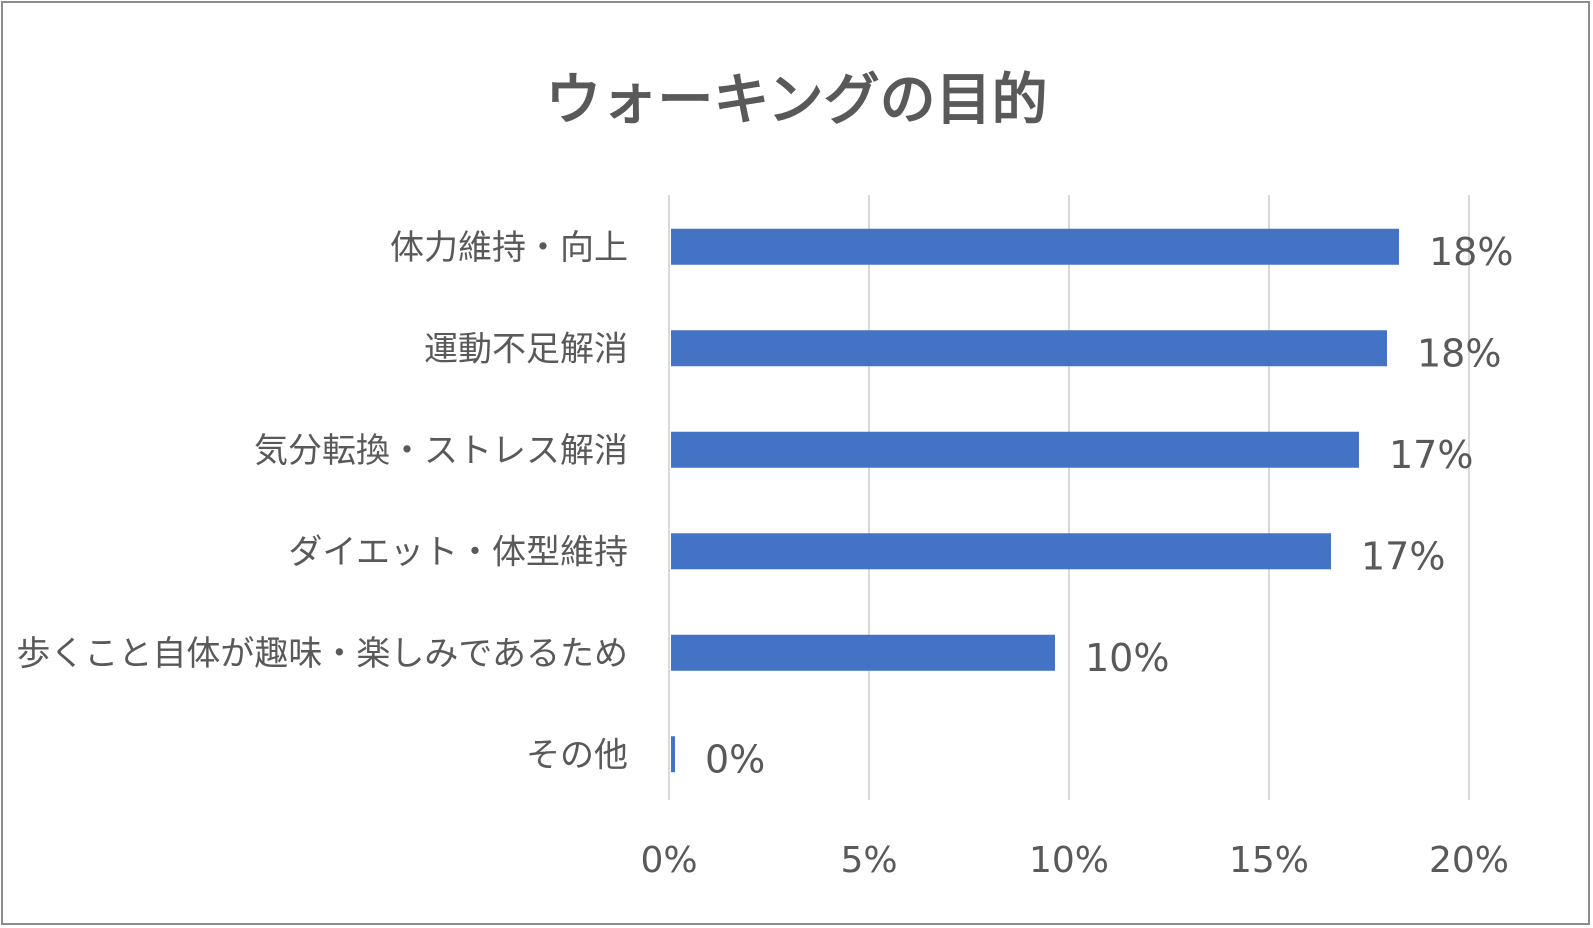  What do you see at coordinates (796, 100) in the screenshot?
I see `chart-title: ウォーキングの目的` at bounding box center [796, 100].